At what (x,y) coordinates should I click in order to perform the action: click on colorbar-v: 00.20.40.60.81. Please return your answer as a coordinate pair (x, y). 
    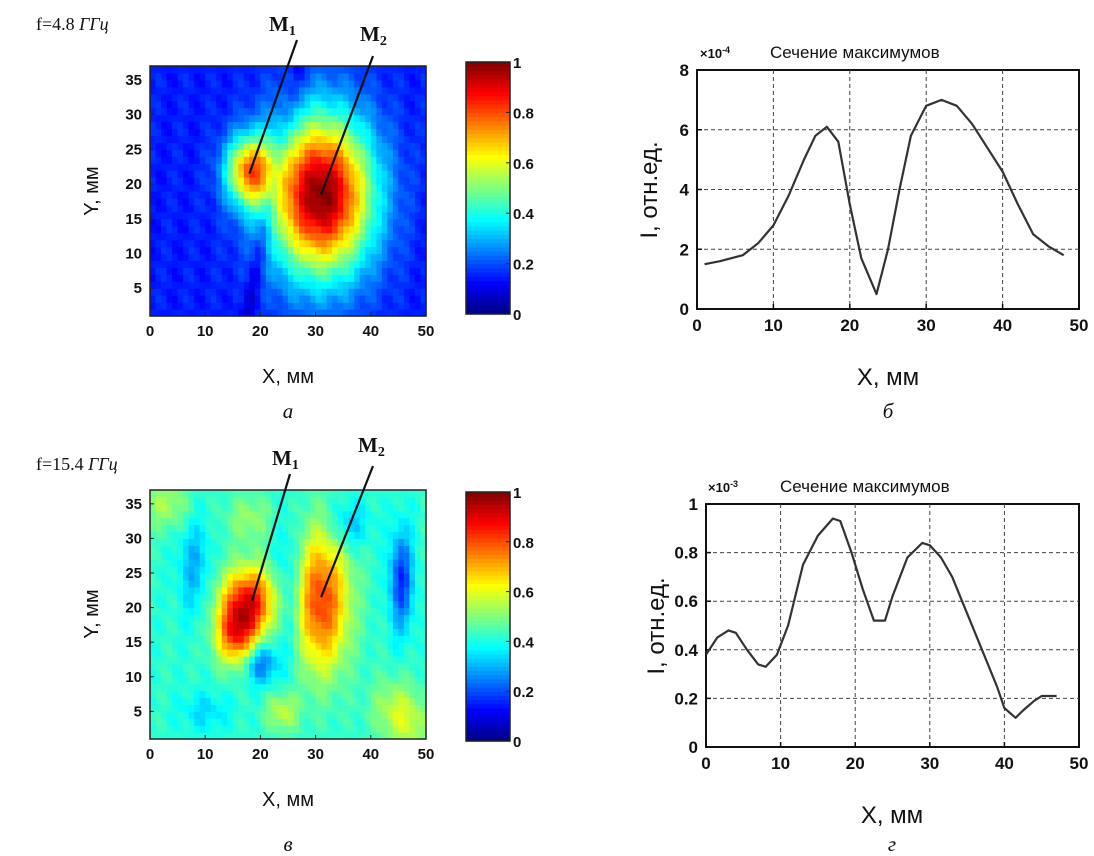
    Looking at the image, I should click on (500, 618).